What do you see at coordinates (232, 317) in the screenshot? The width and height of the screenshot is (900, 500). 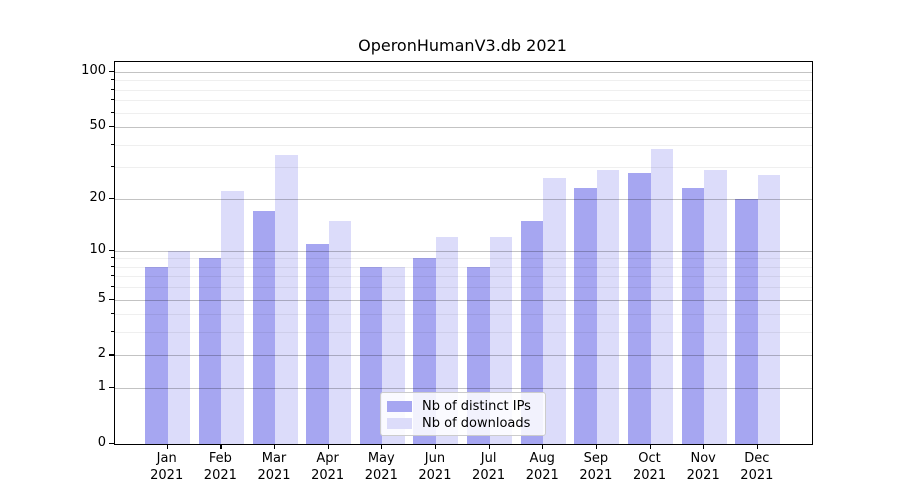 I see `bar-downloads-feb` at bounding box center [232, 317].